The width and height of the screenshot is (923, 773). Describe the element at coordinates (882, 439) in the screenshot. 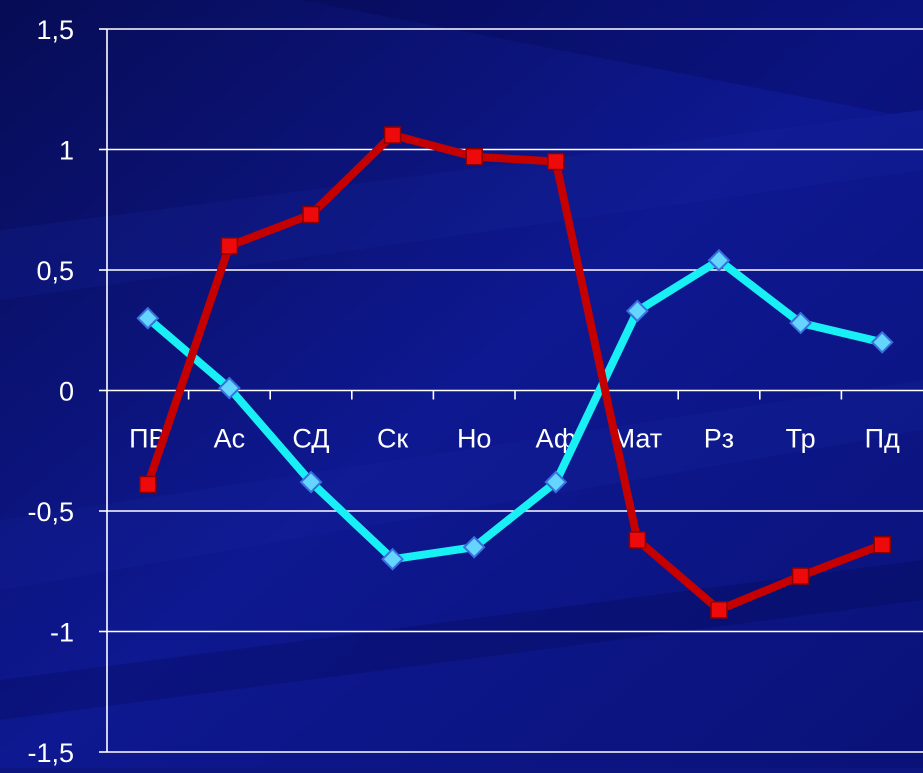

I see `x-tick-label: Пд` at that location.